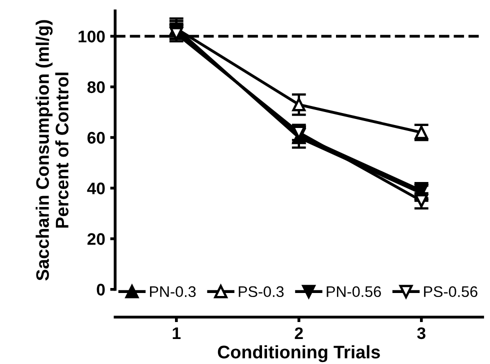 The height and width of the screenshot is (364, 490). What do you see at coordinates (298, 333) in the screenshot?
I see `x-tick-label: 2` at bounding box center [298, 333].